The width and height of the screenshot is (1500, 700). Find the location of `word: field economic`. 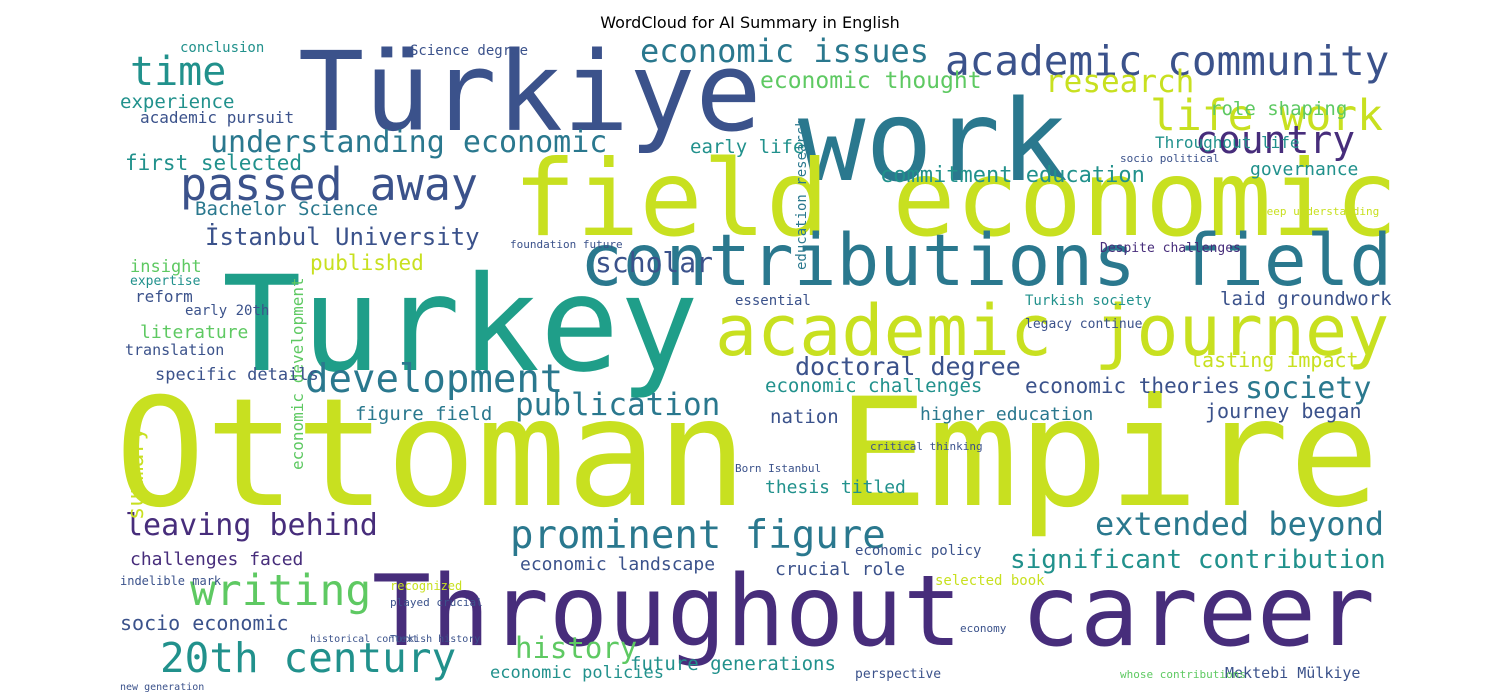

word: field economic is located at coordinates (955, 199).